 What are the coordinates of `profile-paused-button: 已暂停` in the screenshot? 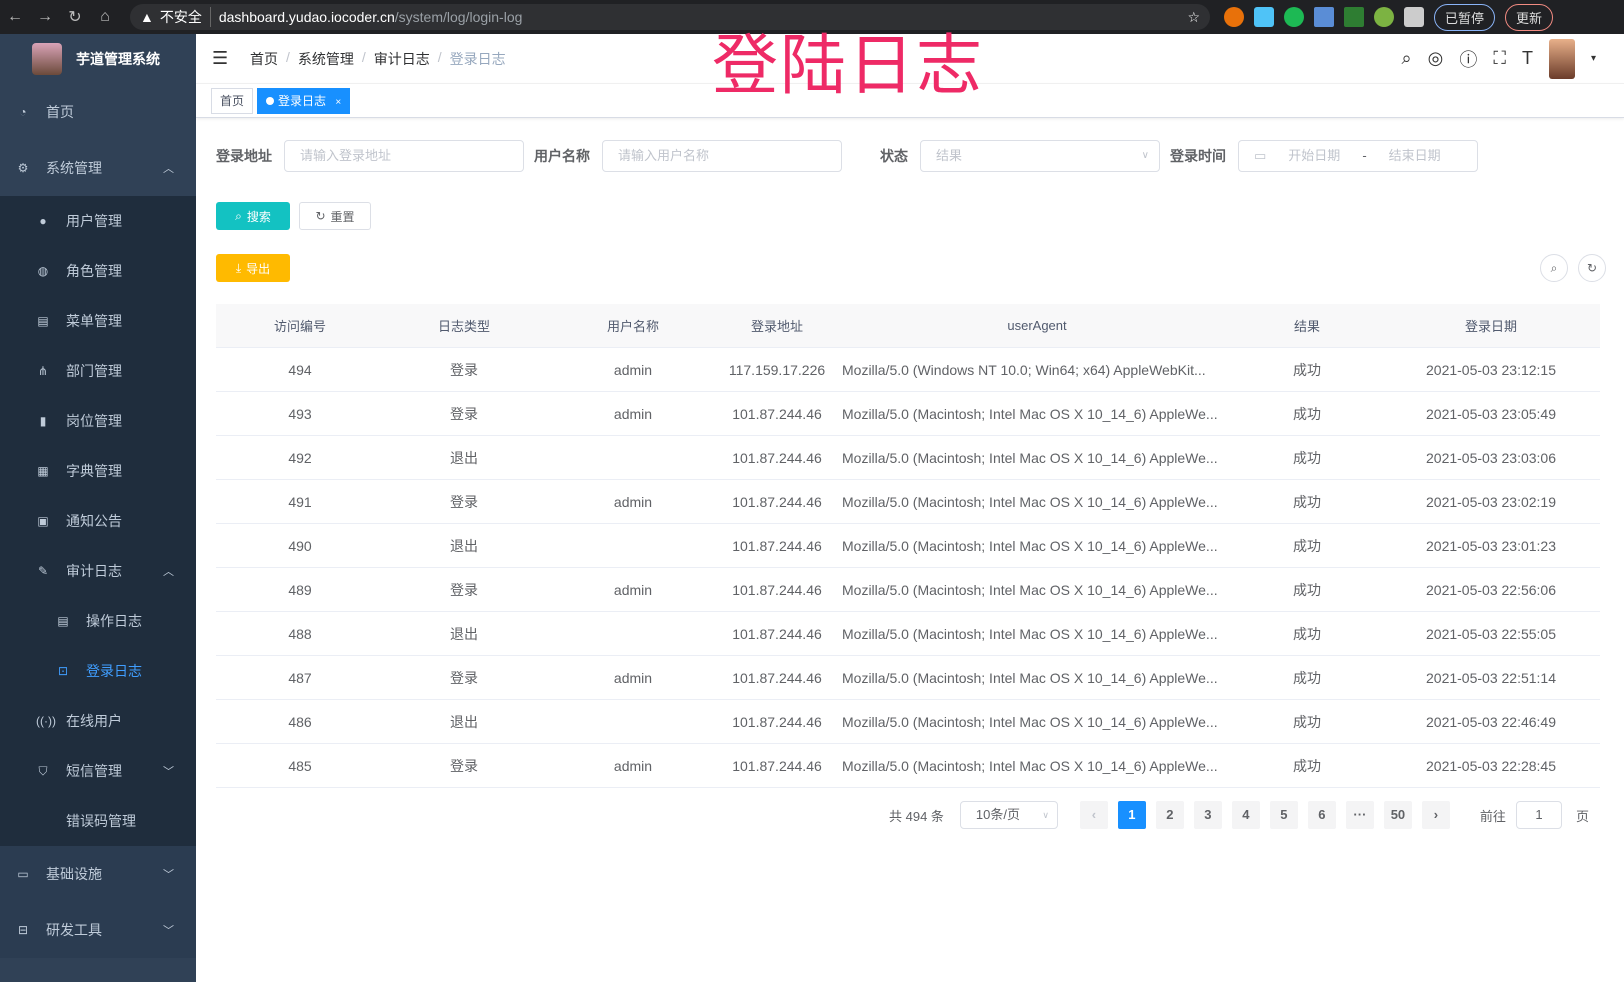 It's located at (1465, 17).